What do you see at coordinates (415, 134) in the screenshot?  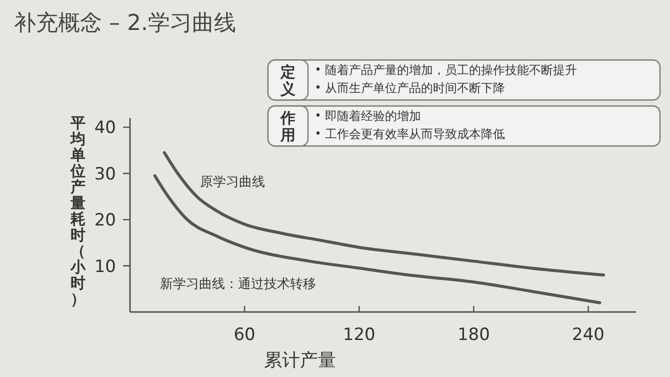 I see `annotation: 工作会更有效率从而导致成本降低` at bounding box center [415, 134].